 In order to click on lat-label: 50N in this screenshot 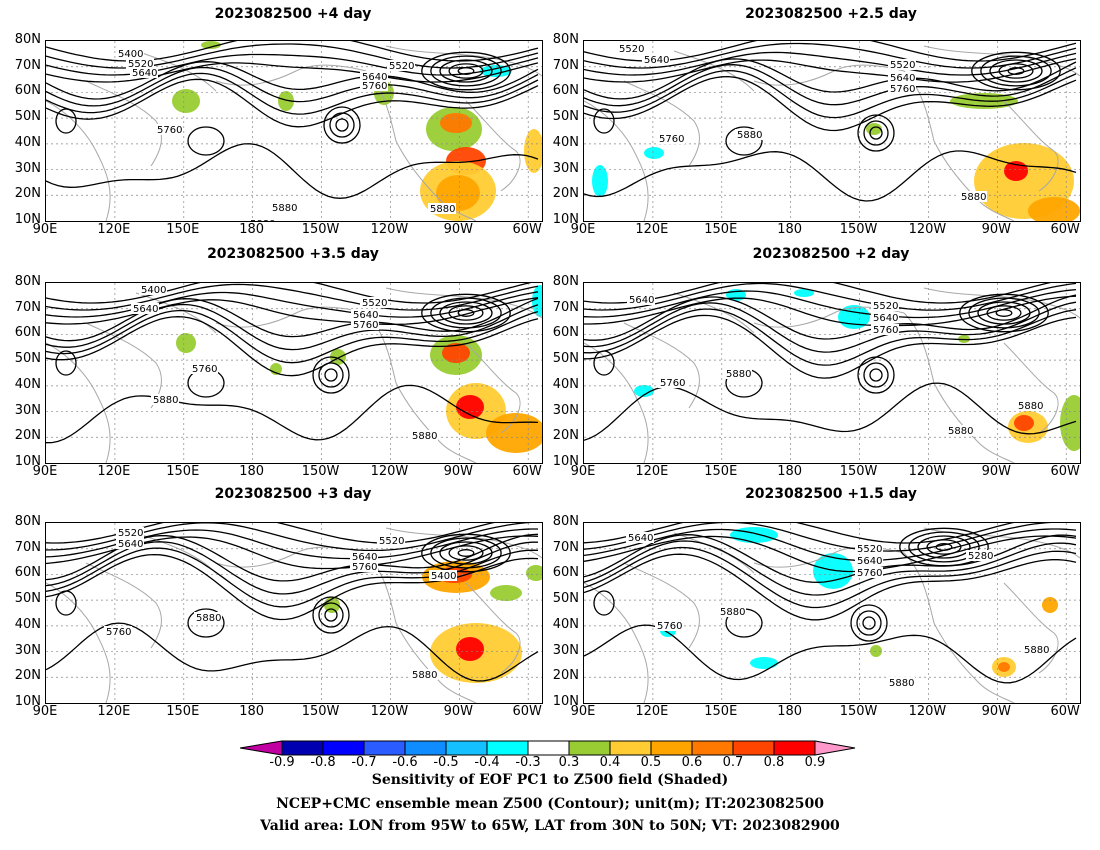, I will do `click(27, 599)`.